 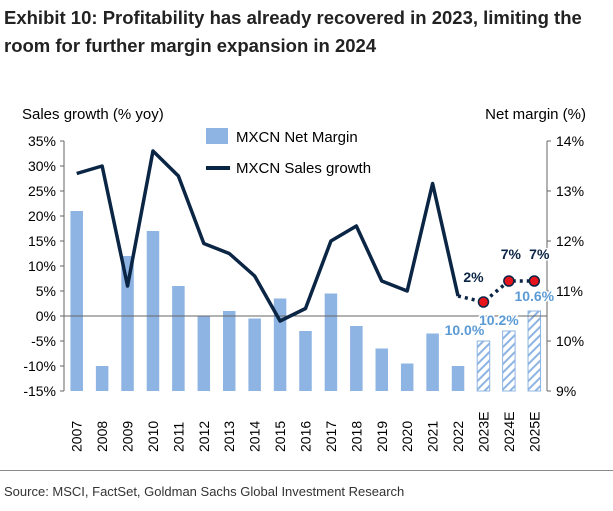 What do you see at coordinates (42, 241) in the screenshot?
I see `left-tick-label: 15%` at bounding box center [42, 241].